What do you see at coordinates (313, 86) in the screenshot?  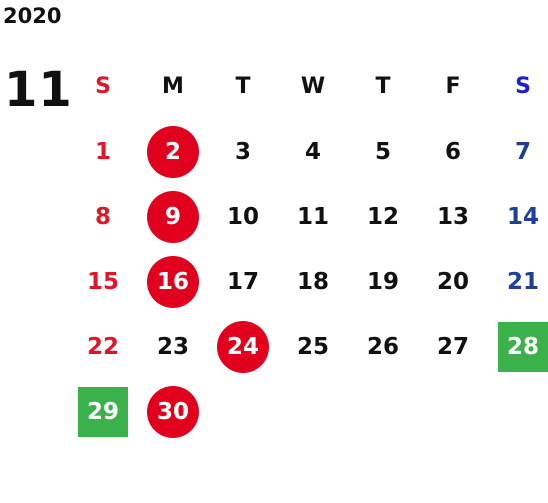 I see `weekday-wednesday: W` at bounding box center [313, 86].